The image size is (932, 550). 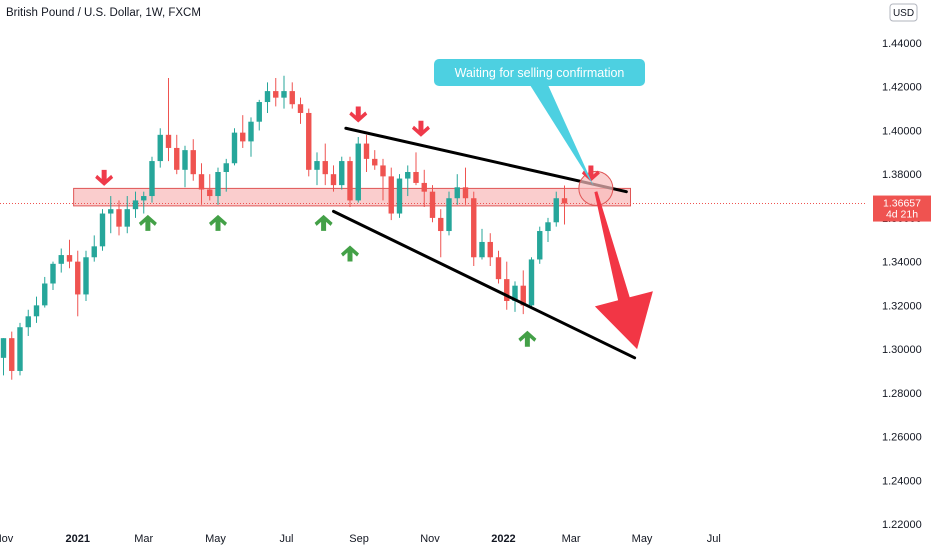 What do you see at coordinates (484, 284) in the screenshot?
I see `lower-trendline` at bounding box center [484, 284].